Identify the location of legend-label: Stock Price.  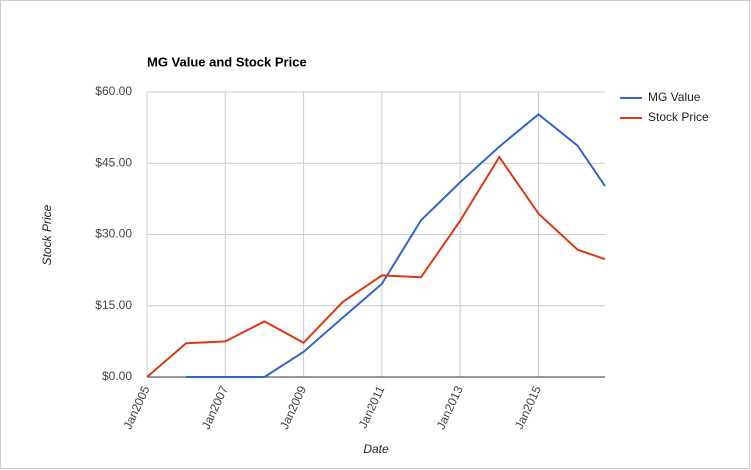
(678, 117).